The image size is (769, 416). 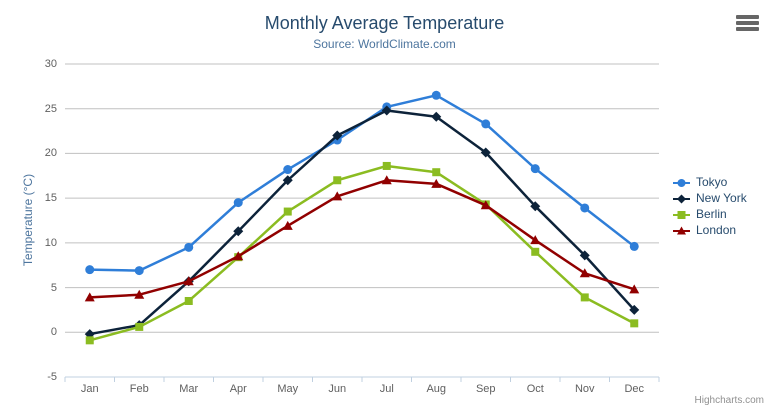 What do you see at coordinates (50, 242) in the screenshot?
I see `y-axis-label-10: 10` at bounding box center [50, 242].